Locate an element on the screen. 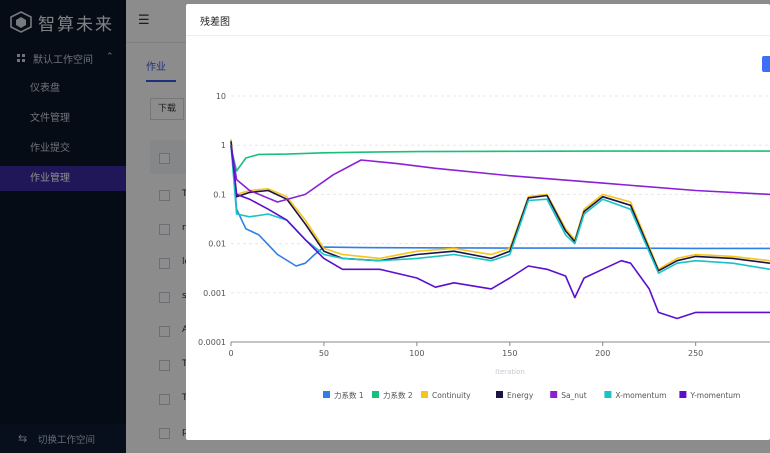 The image size is (770, 453). tab-jobs: 作业 is located at coordinates (156, 67).